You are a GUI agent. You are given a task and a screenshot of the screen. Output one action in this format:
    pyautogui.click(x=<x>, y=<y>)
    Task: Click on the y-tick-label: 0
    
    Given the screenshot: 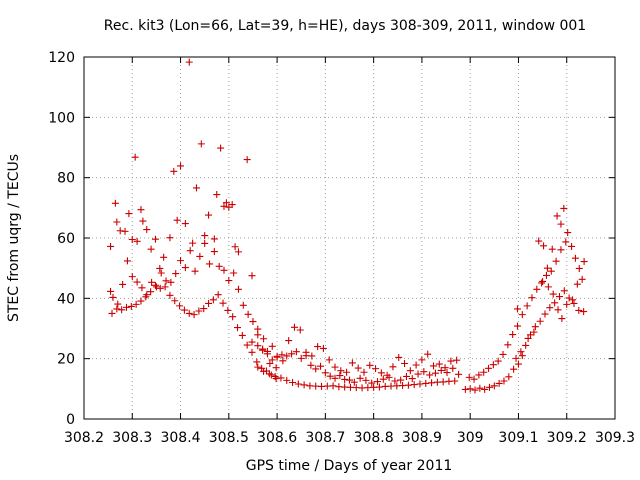 What is the action you would take?
    pyautogui.click(x=70, y=420)
    